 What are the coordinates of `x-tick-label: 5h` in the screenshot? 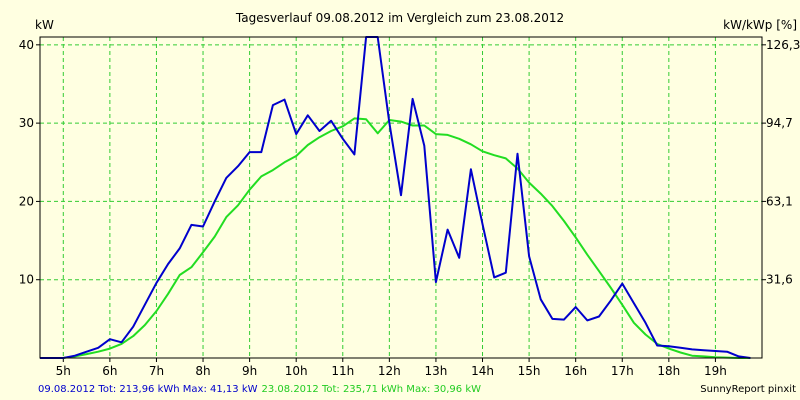 It's located at (63, 371).